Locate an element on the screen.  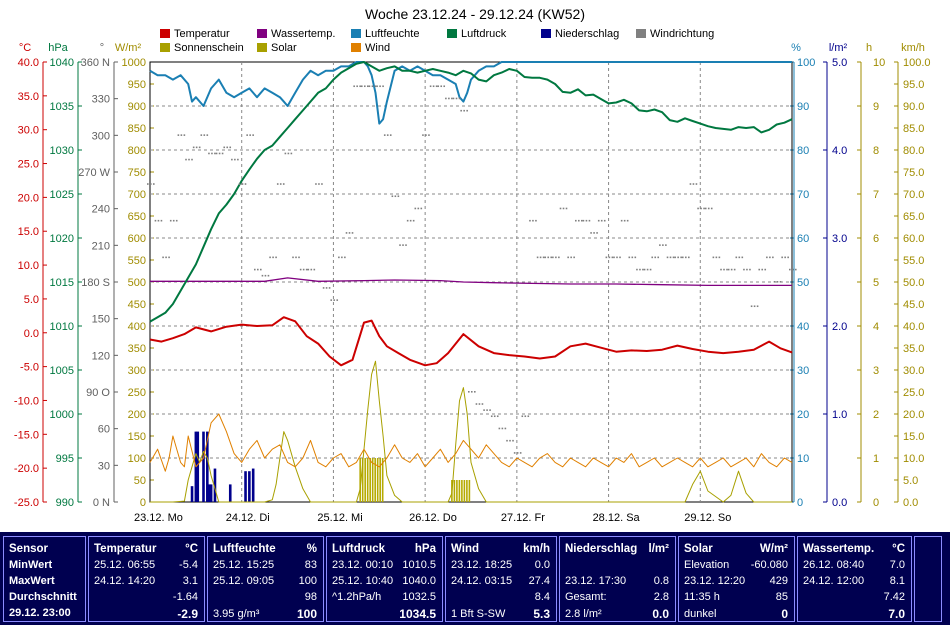
humidity-title: Luftfeuchte is located at coordinates (244, 549).